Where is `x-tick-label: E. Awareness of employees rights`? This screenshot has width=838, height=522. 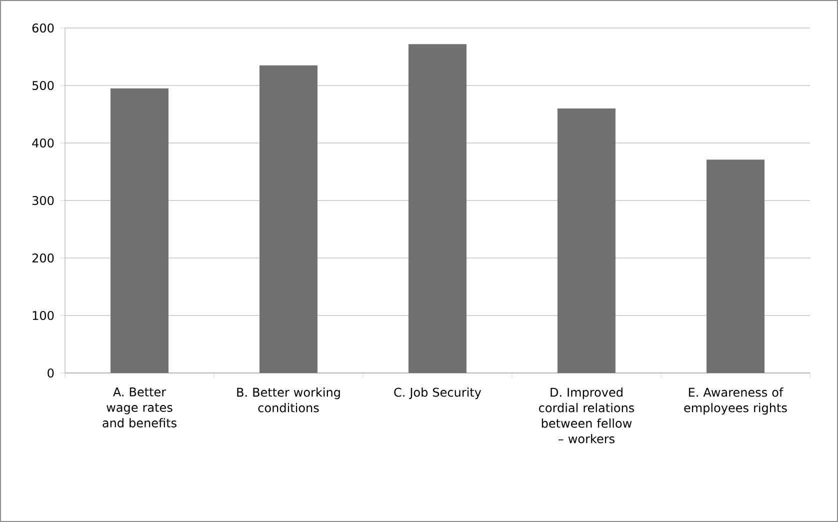
x-tick-label: E. Awareness of employees rights is located at coordinates (735, 401).